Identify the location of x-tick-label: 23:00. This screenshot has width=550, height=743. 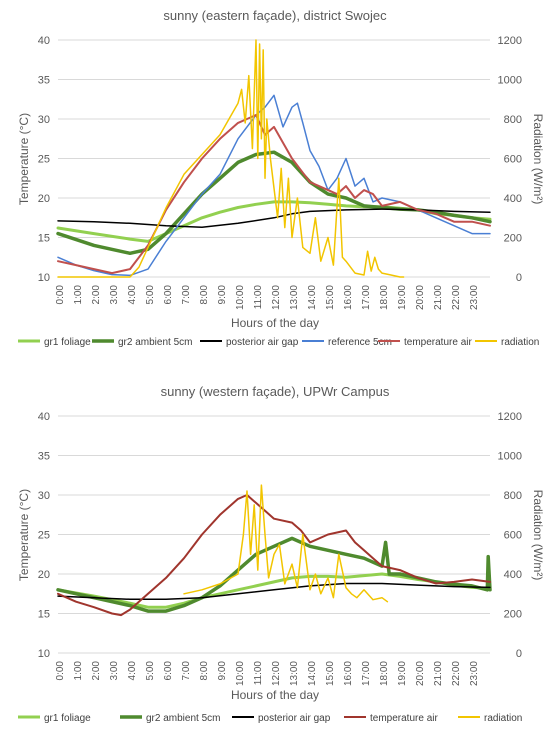
(474, 297).